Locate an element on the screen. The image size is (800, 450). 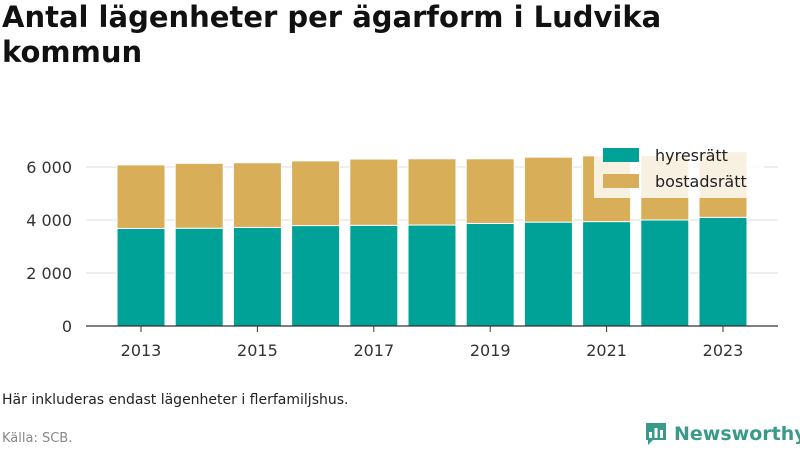
x-tick-label: 2021 is located at coordinates (606, 350).